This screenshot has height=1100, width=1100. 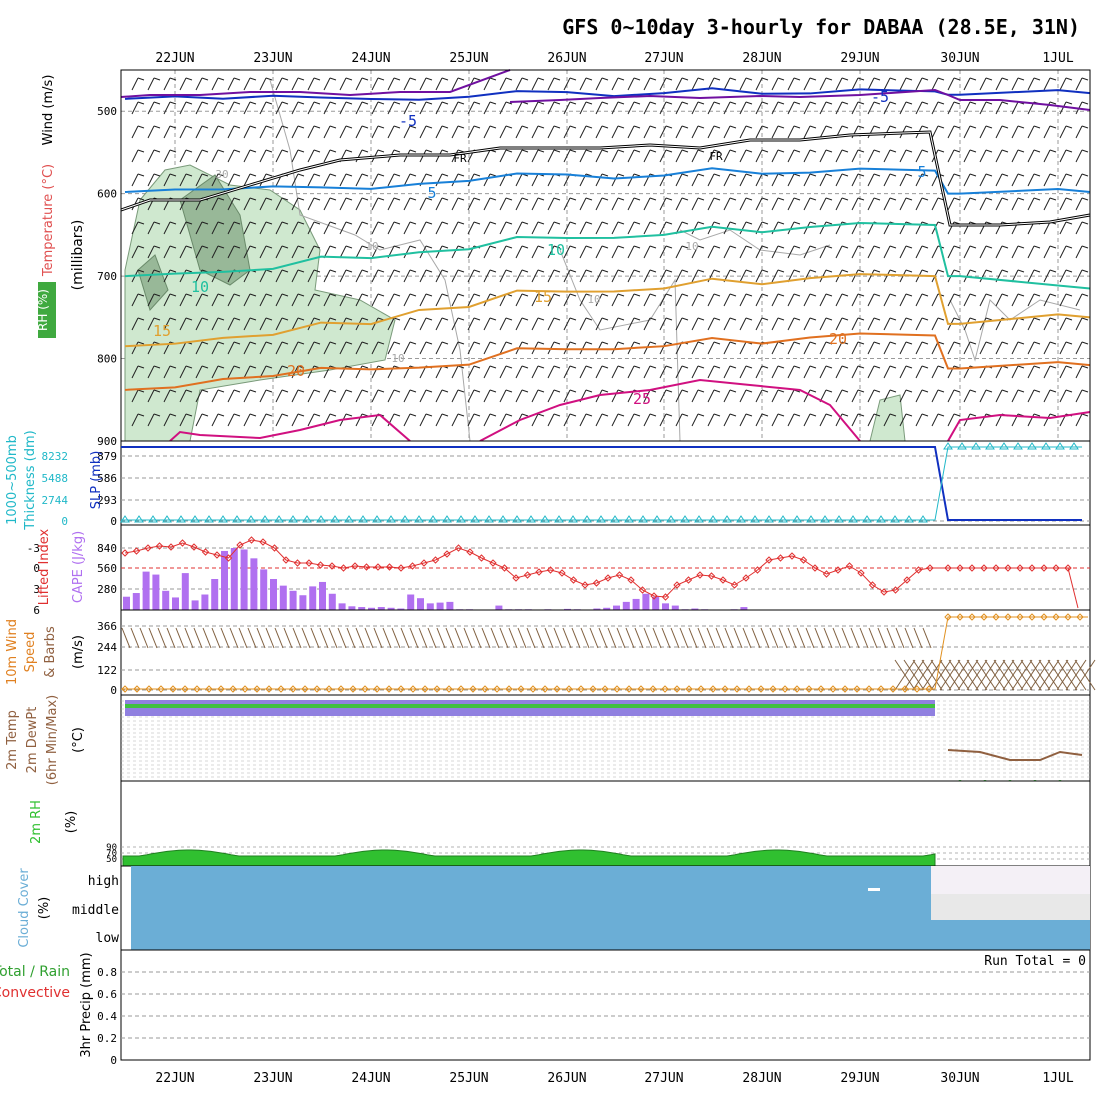 I want to click on x-tick-label-top: 28JUN, so click(x=761, y=58).